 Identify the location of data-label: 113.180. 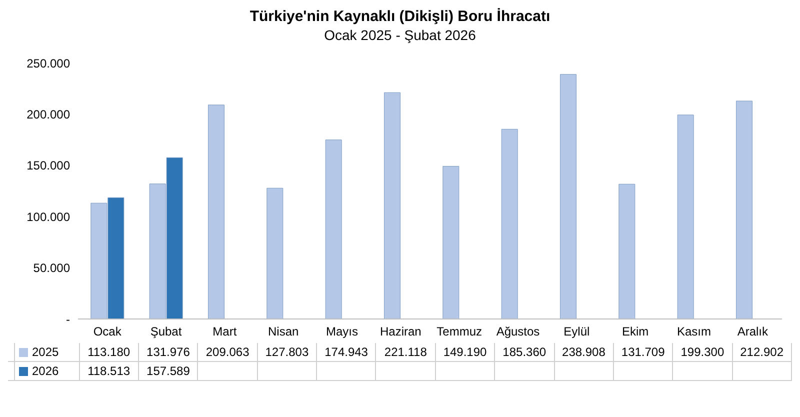
(110, 352).